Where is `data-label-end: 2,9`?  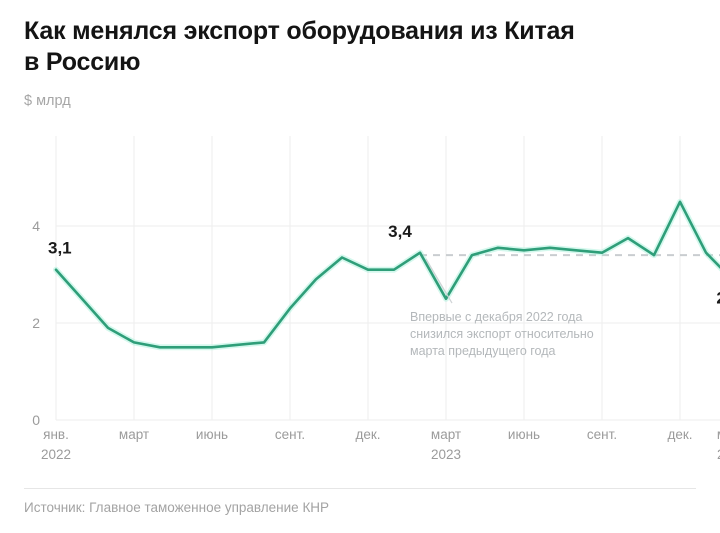 data-label-end: 2,9 is located at coordinates (718, 297).